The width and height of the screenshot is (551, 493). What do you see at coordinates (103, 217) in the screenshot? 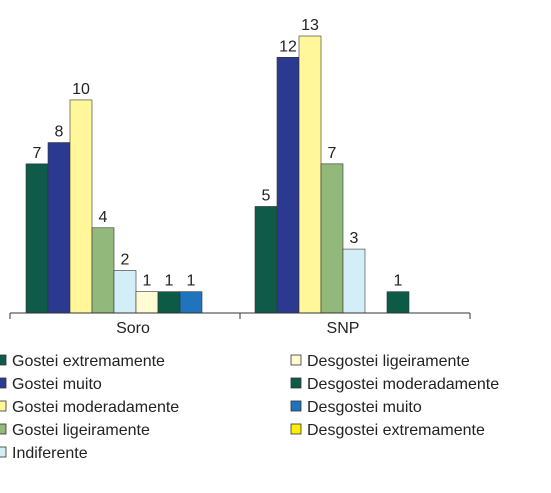
I see `value-label: 4` at bounding box center [103, 217].